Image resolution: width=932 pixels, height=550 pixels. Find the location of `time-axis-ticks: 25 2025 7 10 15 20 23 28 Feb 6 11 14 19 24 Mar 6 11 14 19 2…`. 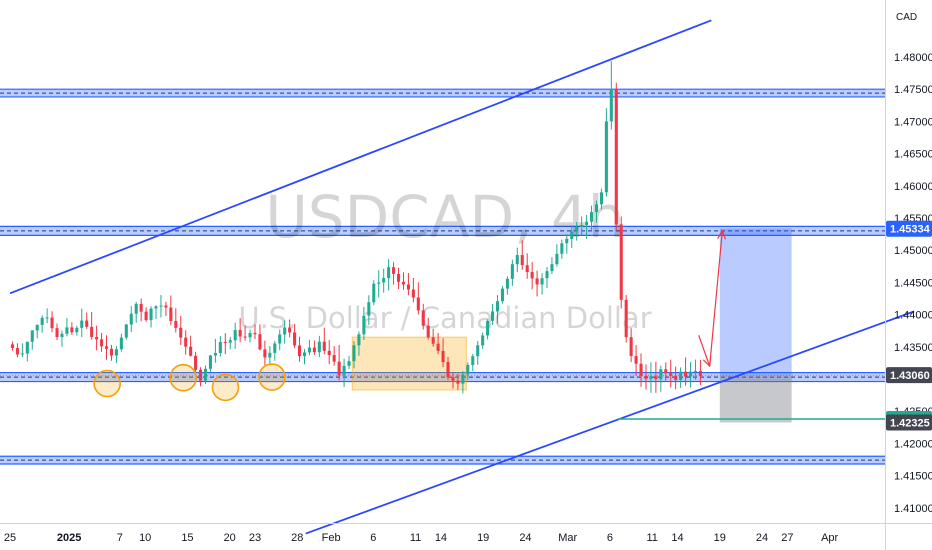

time-axis-ticks: 25 2025 7 10 15 20 23 28 Feb 6 11 14 19 24 Mar 6 11 14 19 2… is located at coordinates (421, 538).